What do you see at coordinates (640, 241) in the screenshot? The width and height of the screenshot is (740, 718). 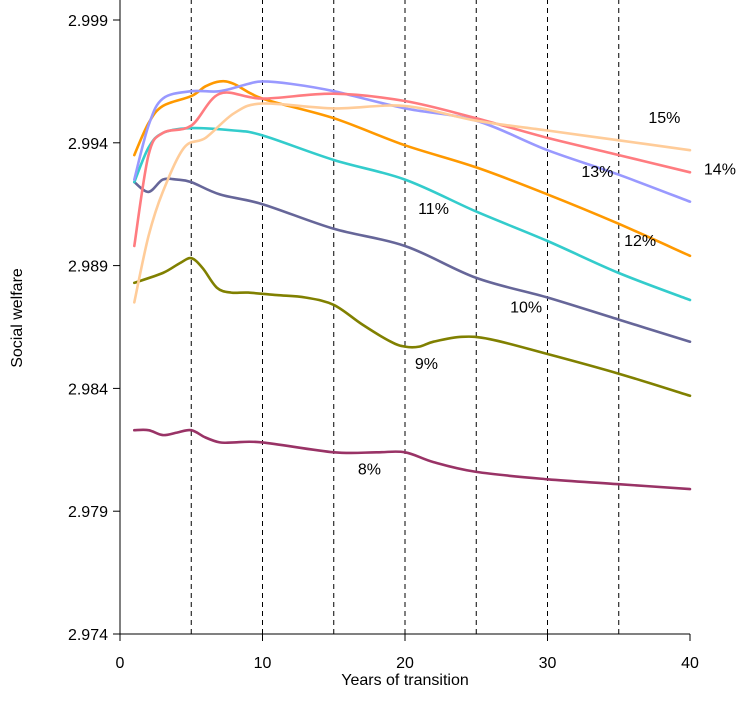 I see `series-label-12pct: 12%` at bounding box center [640, 241].